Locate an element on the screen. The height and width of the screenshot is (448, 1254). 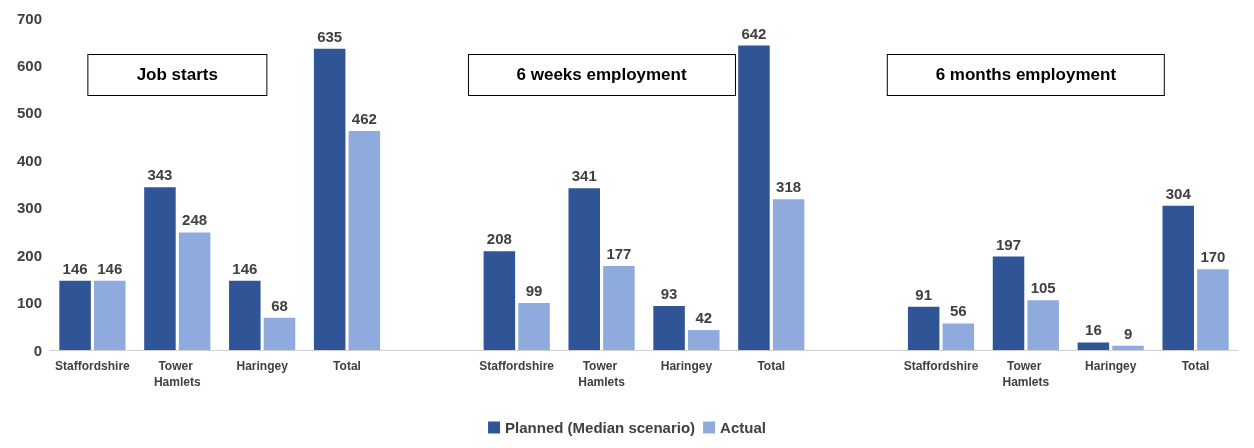
data-label: 105 is located at coordinates (1043, 288).